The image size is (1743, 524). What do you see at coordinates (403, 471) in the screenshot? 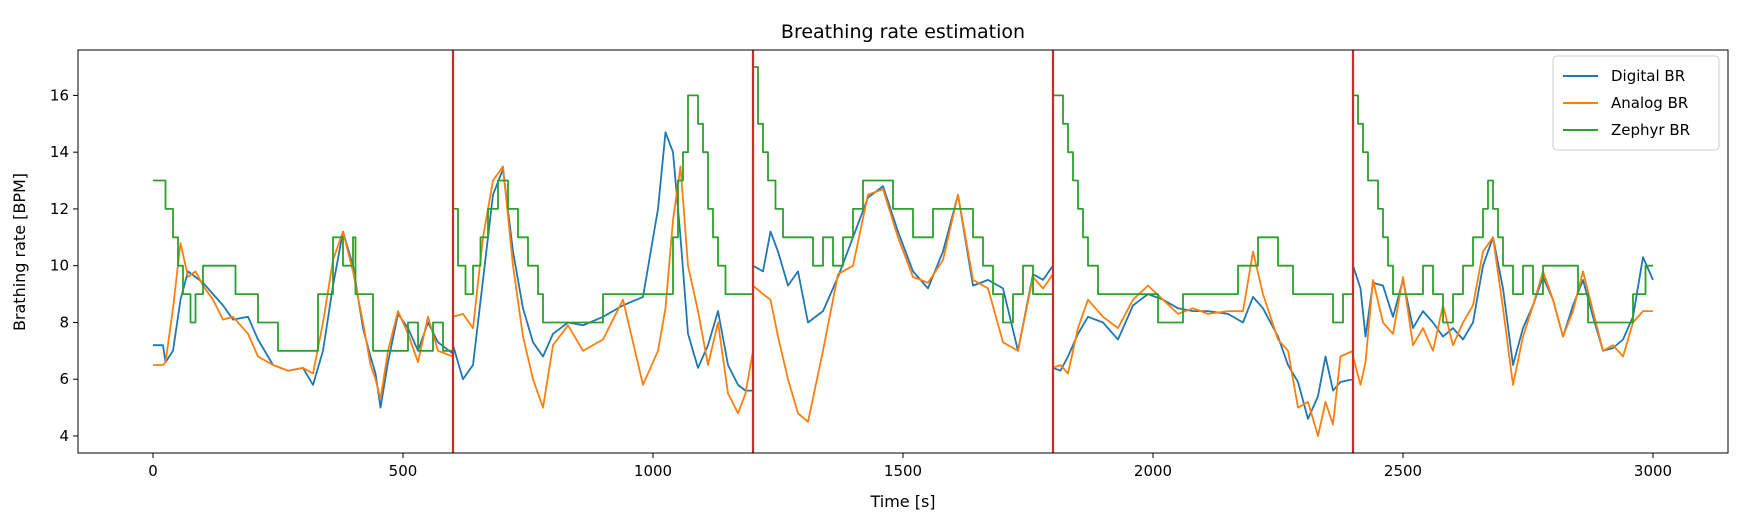
I see `x-tick-label: 500` at bounding box center [403, 471].